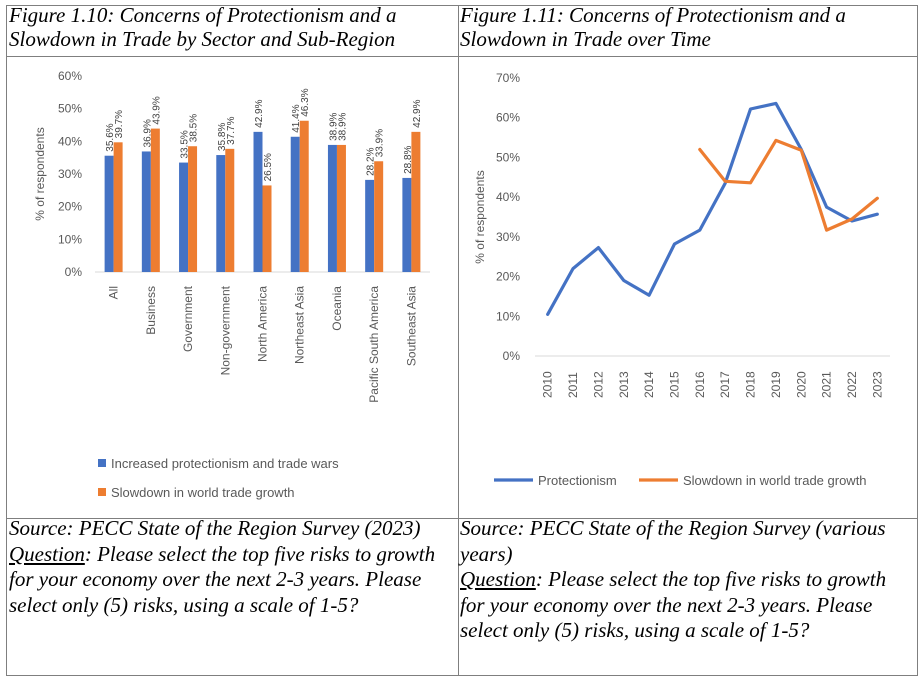 The width and height of the screenshot is (922, 681). Describe the element at coordinates (380, 143) in the screenshot. I see `bar-data-label: 33.9%` at that location.